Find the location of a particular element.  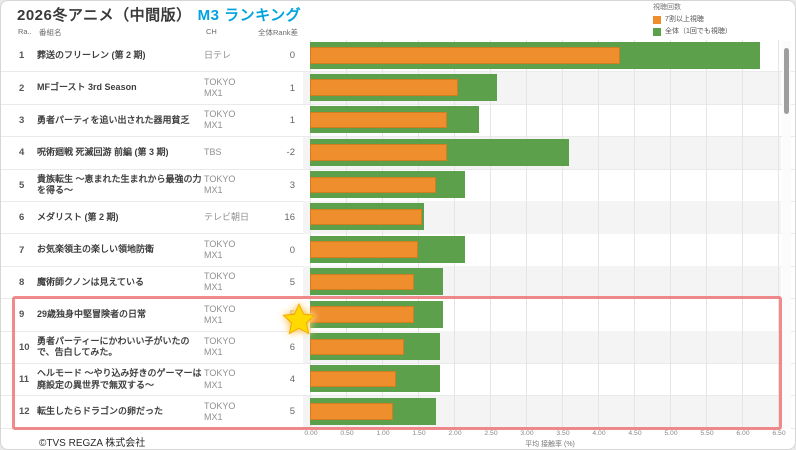

x-tick-label: 2.50 is located at coordinates (491, 433).